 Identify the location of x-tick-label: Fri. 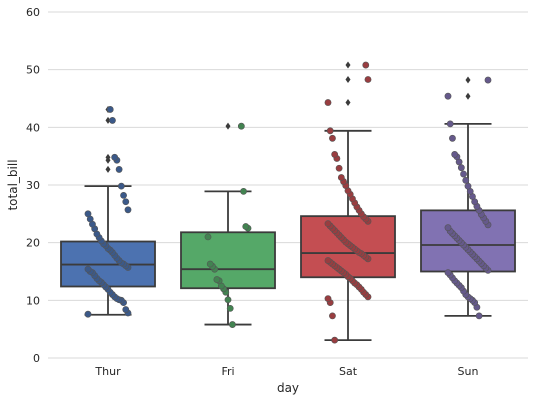
(227, 371).